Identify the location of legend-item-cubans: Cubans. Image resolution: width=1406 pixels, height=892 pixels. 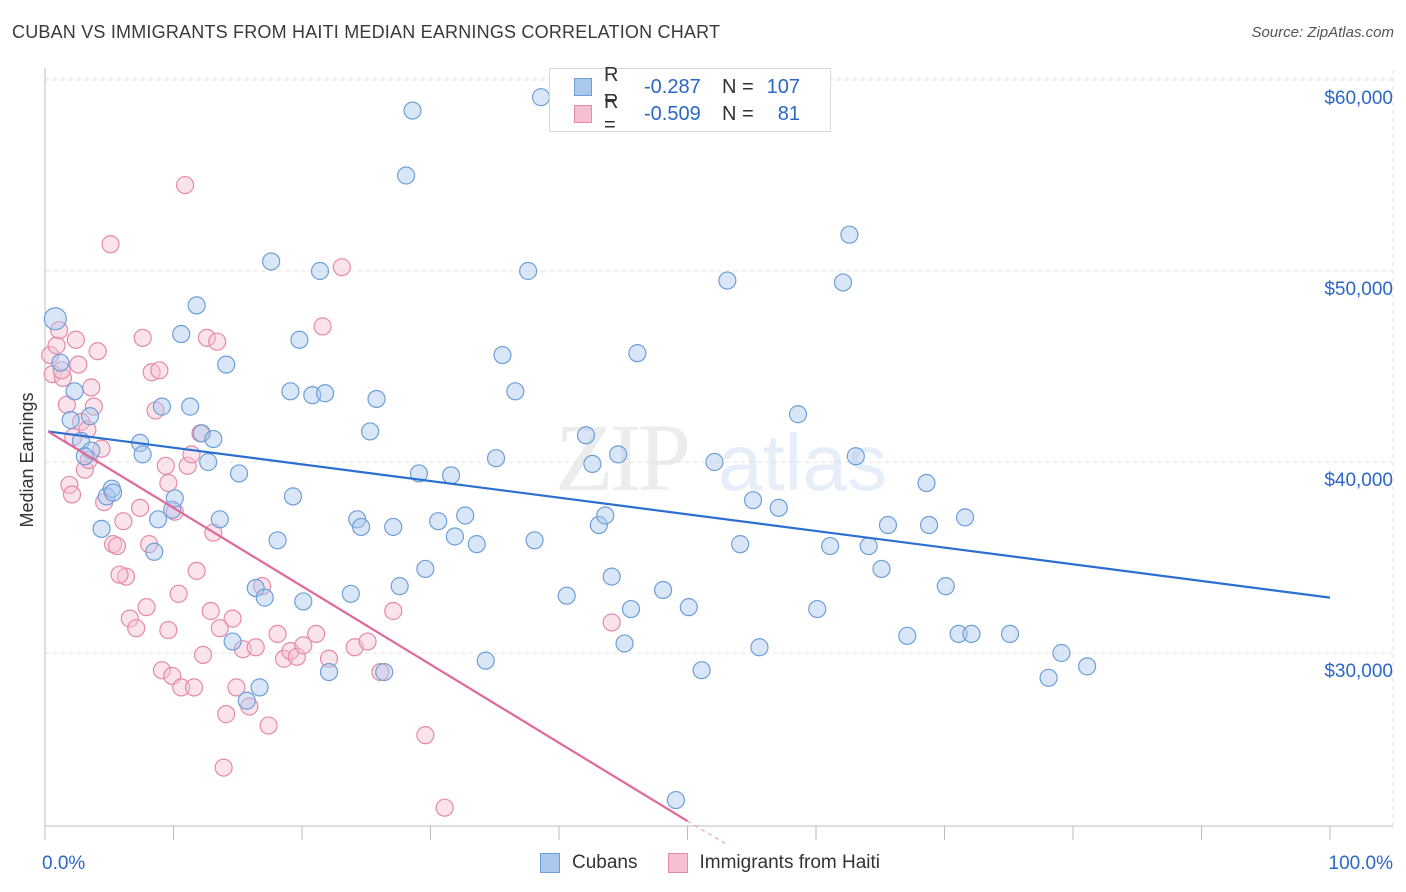
(589, 863).